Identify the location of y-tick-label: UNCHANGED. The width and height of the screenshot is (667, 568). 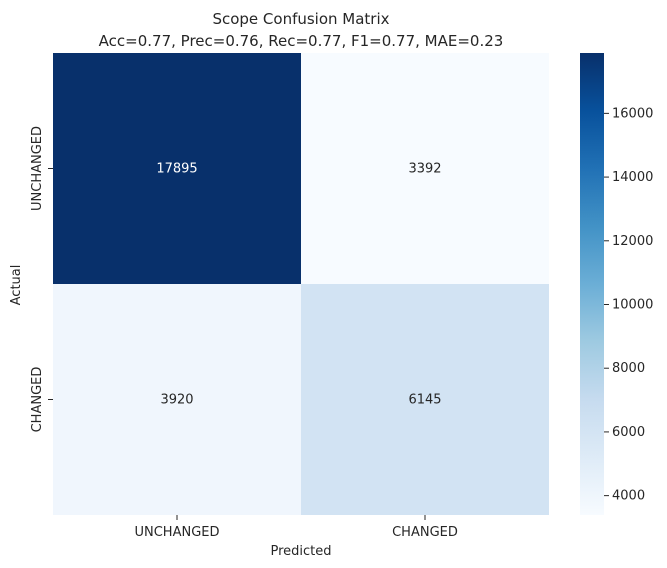
(37, 168).